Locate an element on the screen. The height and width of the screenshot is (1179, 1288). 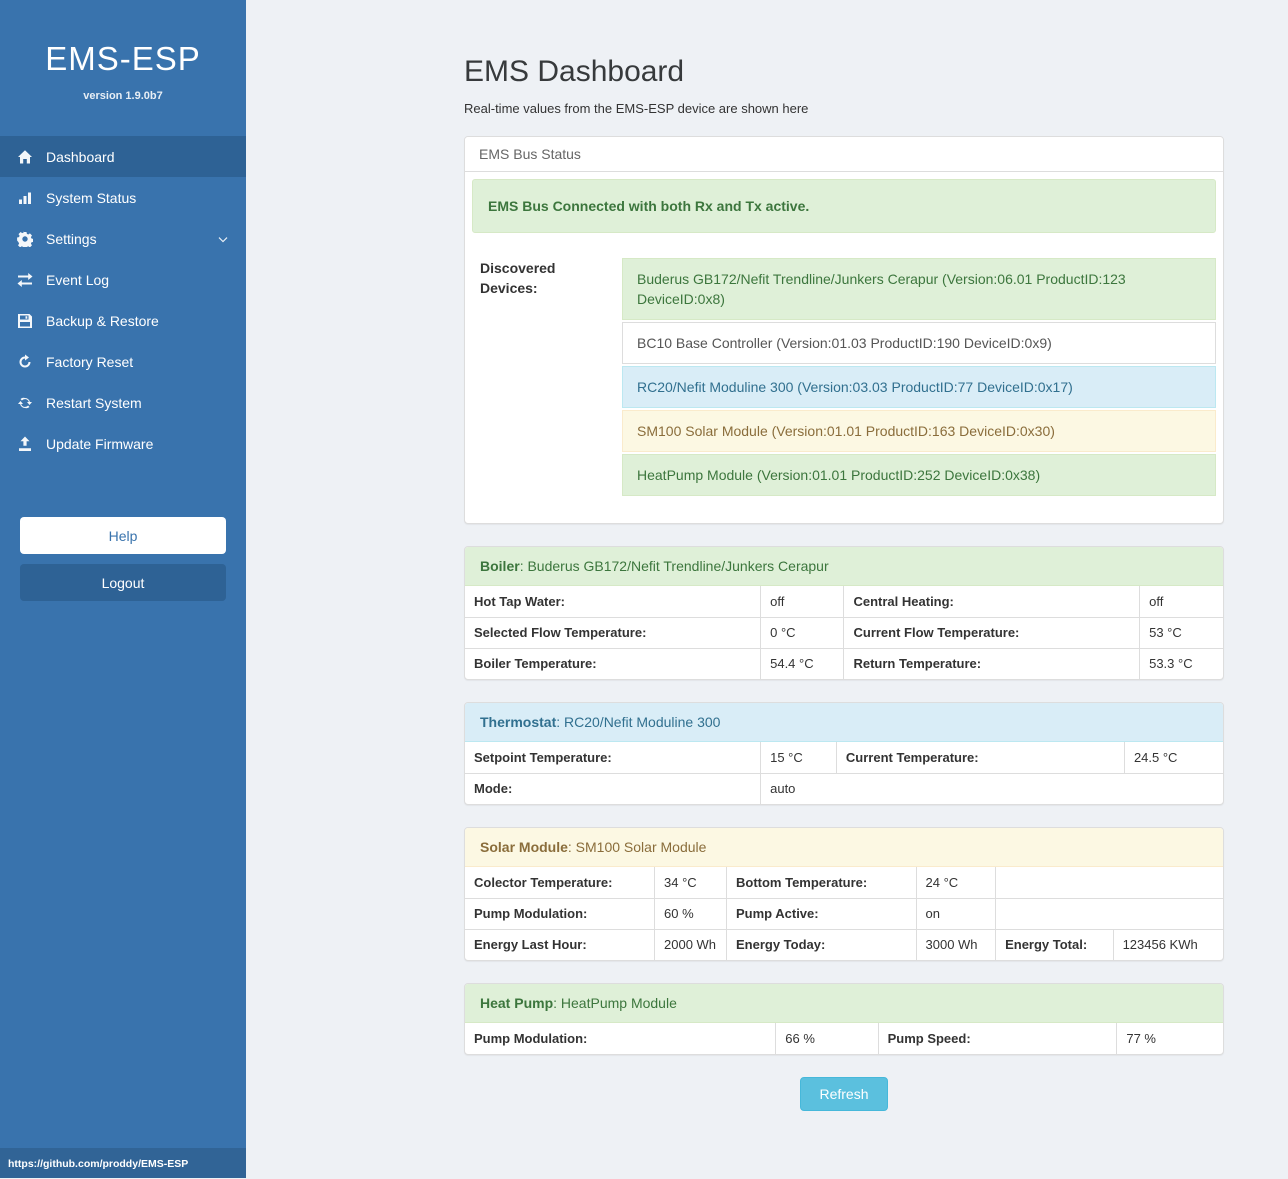
sidebar-item-label: Event Log is located at coordinates (78, 279).